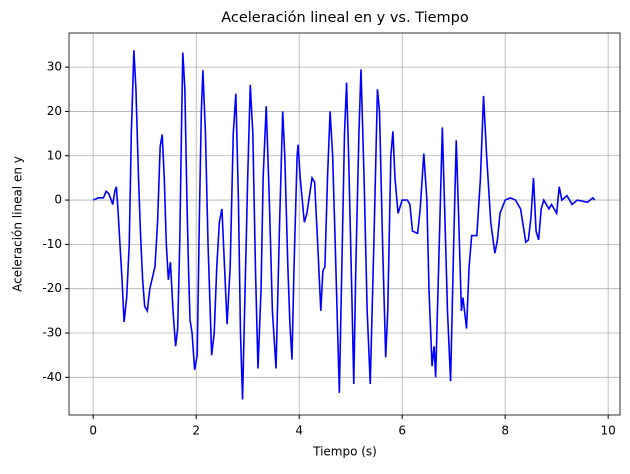  Describe the element at coordinates (18, 224) in the screenshot. I see `y-axis-label: Aceleración lineal en y` at that location.